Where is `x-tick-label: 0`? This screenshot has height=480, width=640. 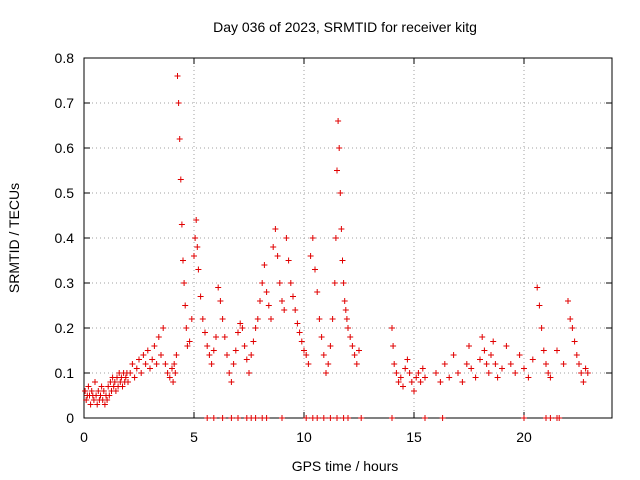 x-tick-label: 0 is located at coordinates (84, 437).